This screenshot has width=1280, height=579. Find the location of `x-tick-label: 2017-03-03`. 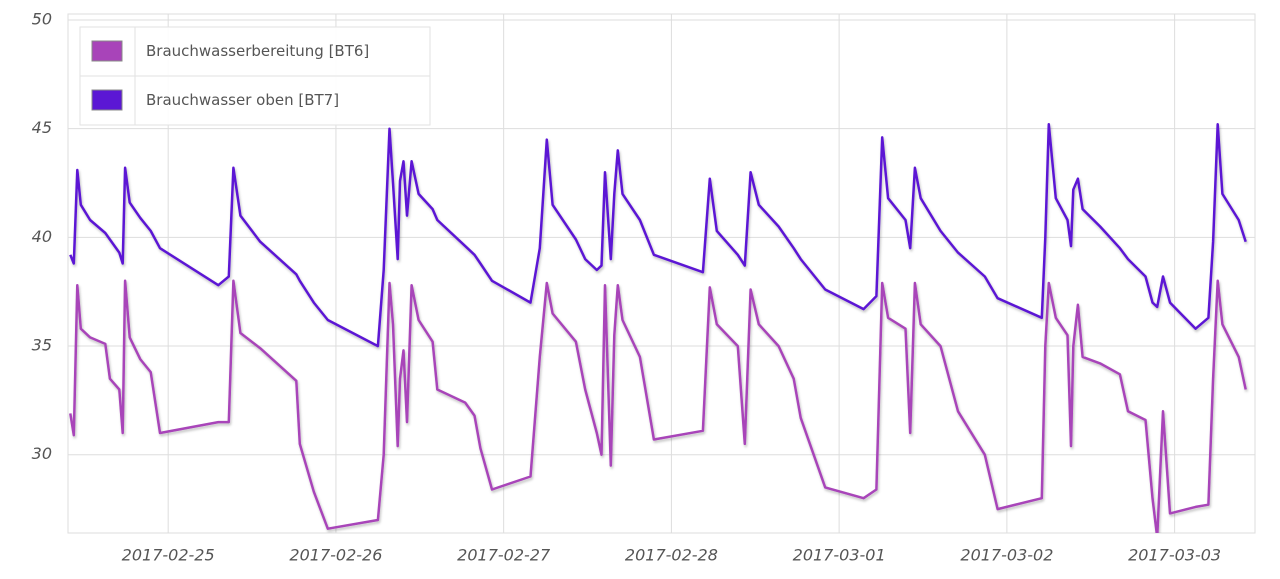

x-tick-label: 2017-03-03 is located at coordinates (1174, 555).